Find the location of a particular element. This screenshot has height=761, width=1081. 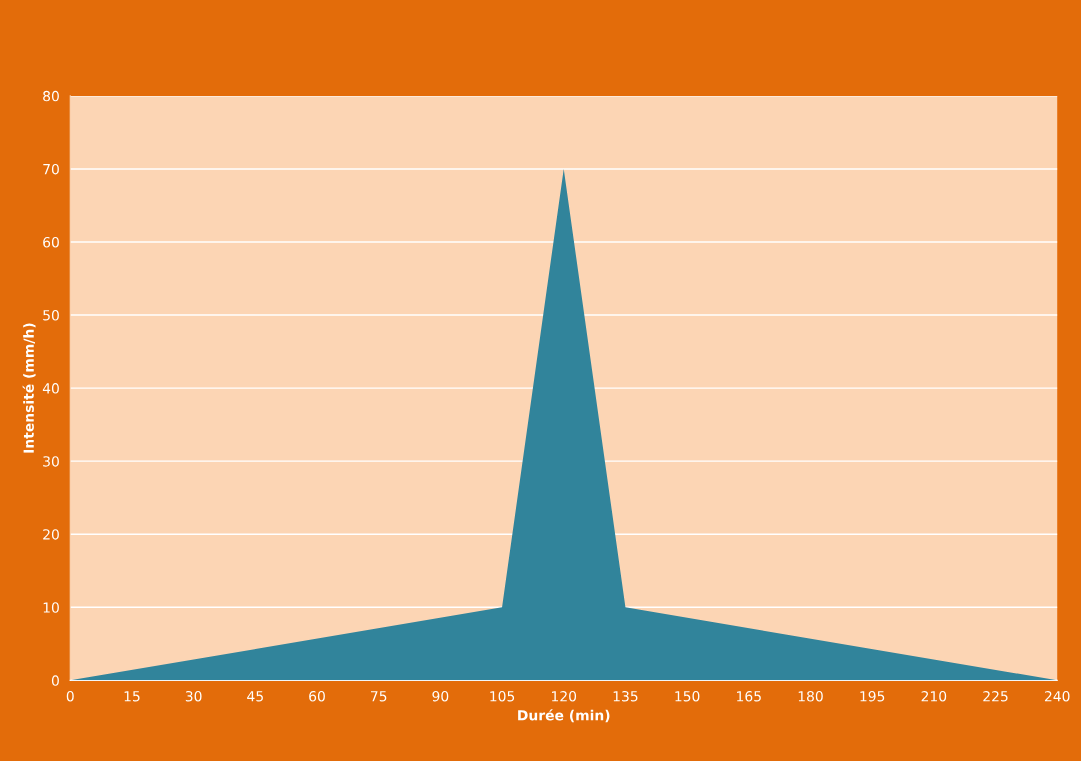

x-axis-title: Durée (min) is located at coordinates (564, 716).